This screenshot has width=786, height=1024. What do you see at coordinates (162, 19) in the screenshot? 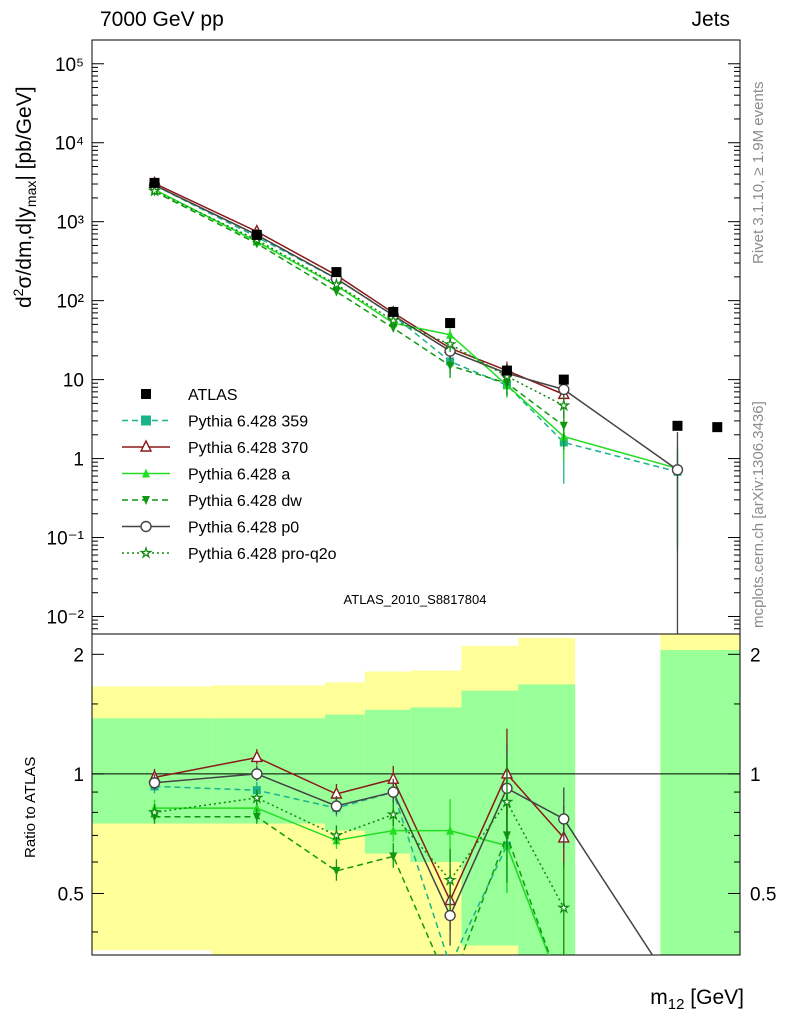
I see `header-left: 7000 GeV pp` at bounding box center [162, 19].